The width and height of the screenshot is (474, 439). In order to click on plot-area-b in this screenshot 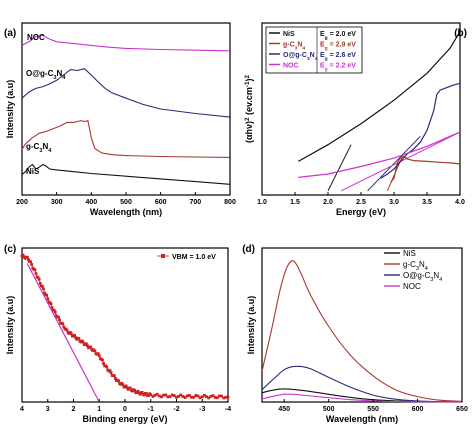, I will do `click(379, 111)`.